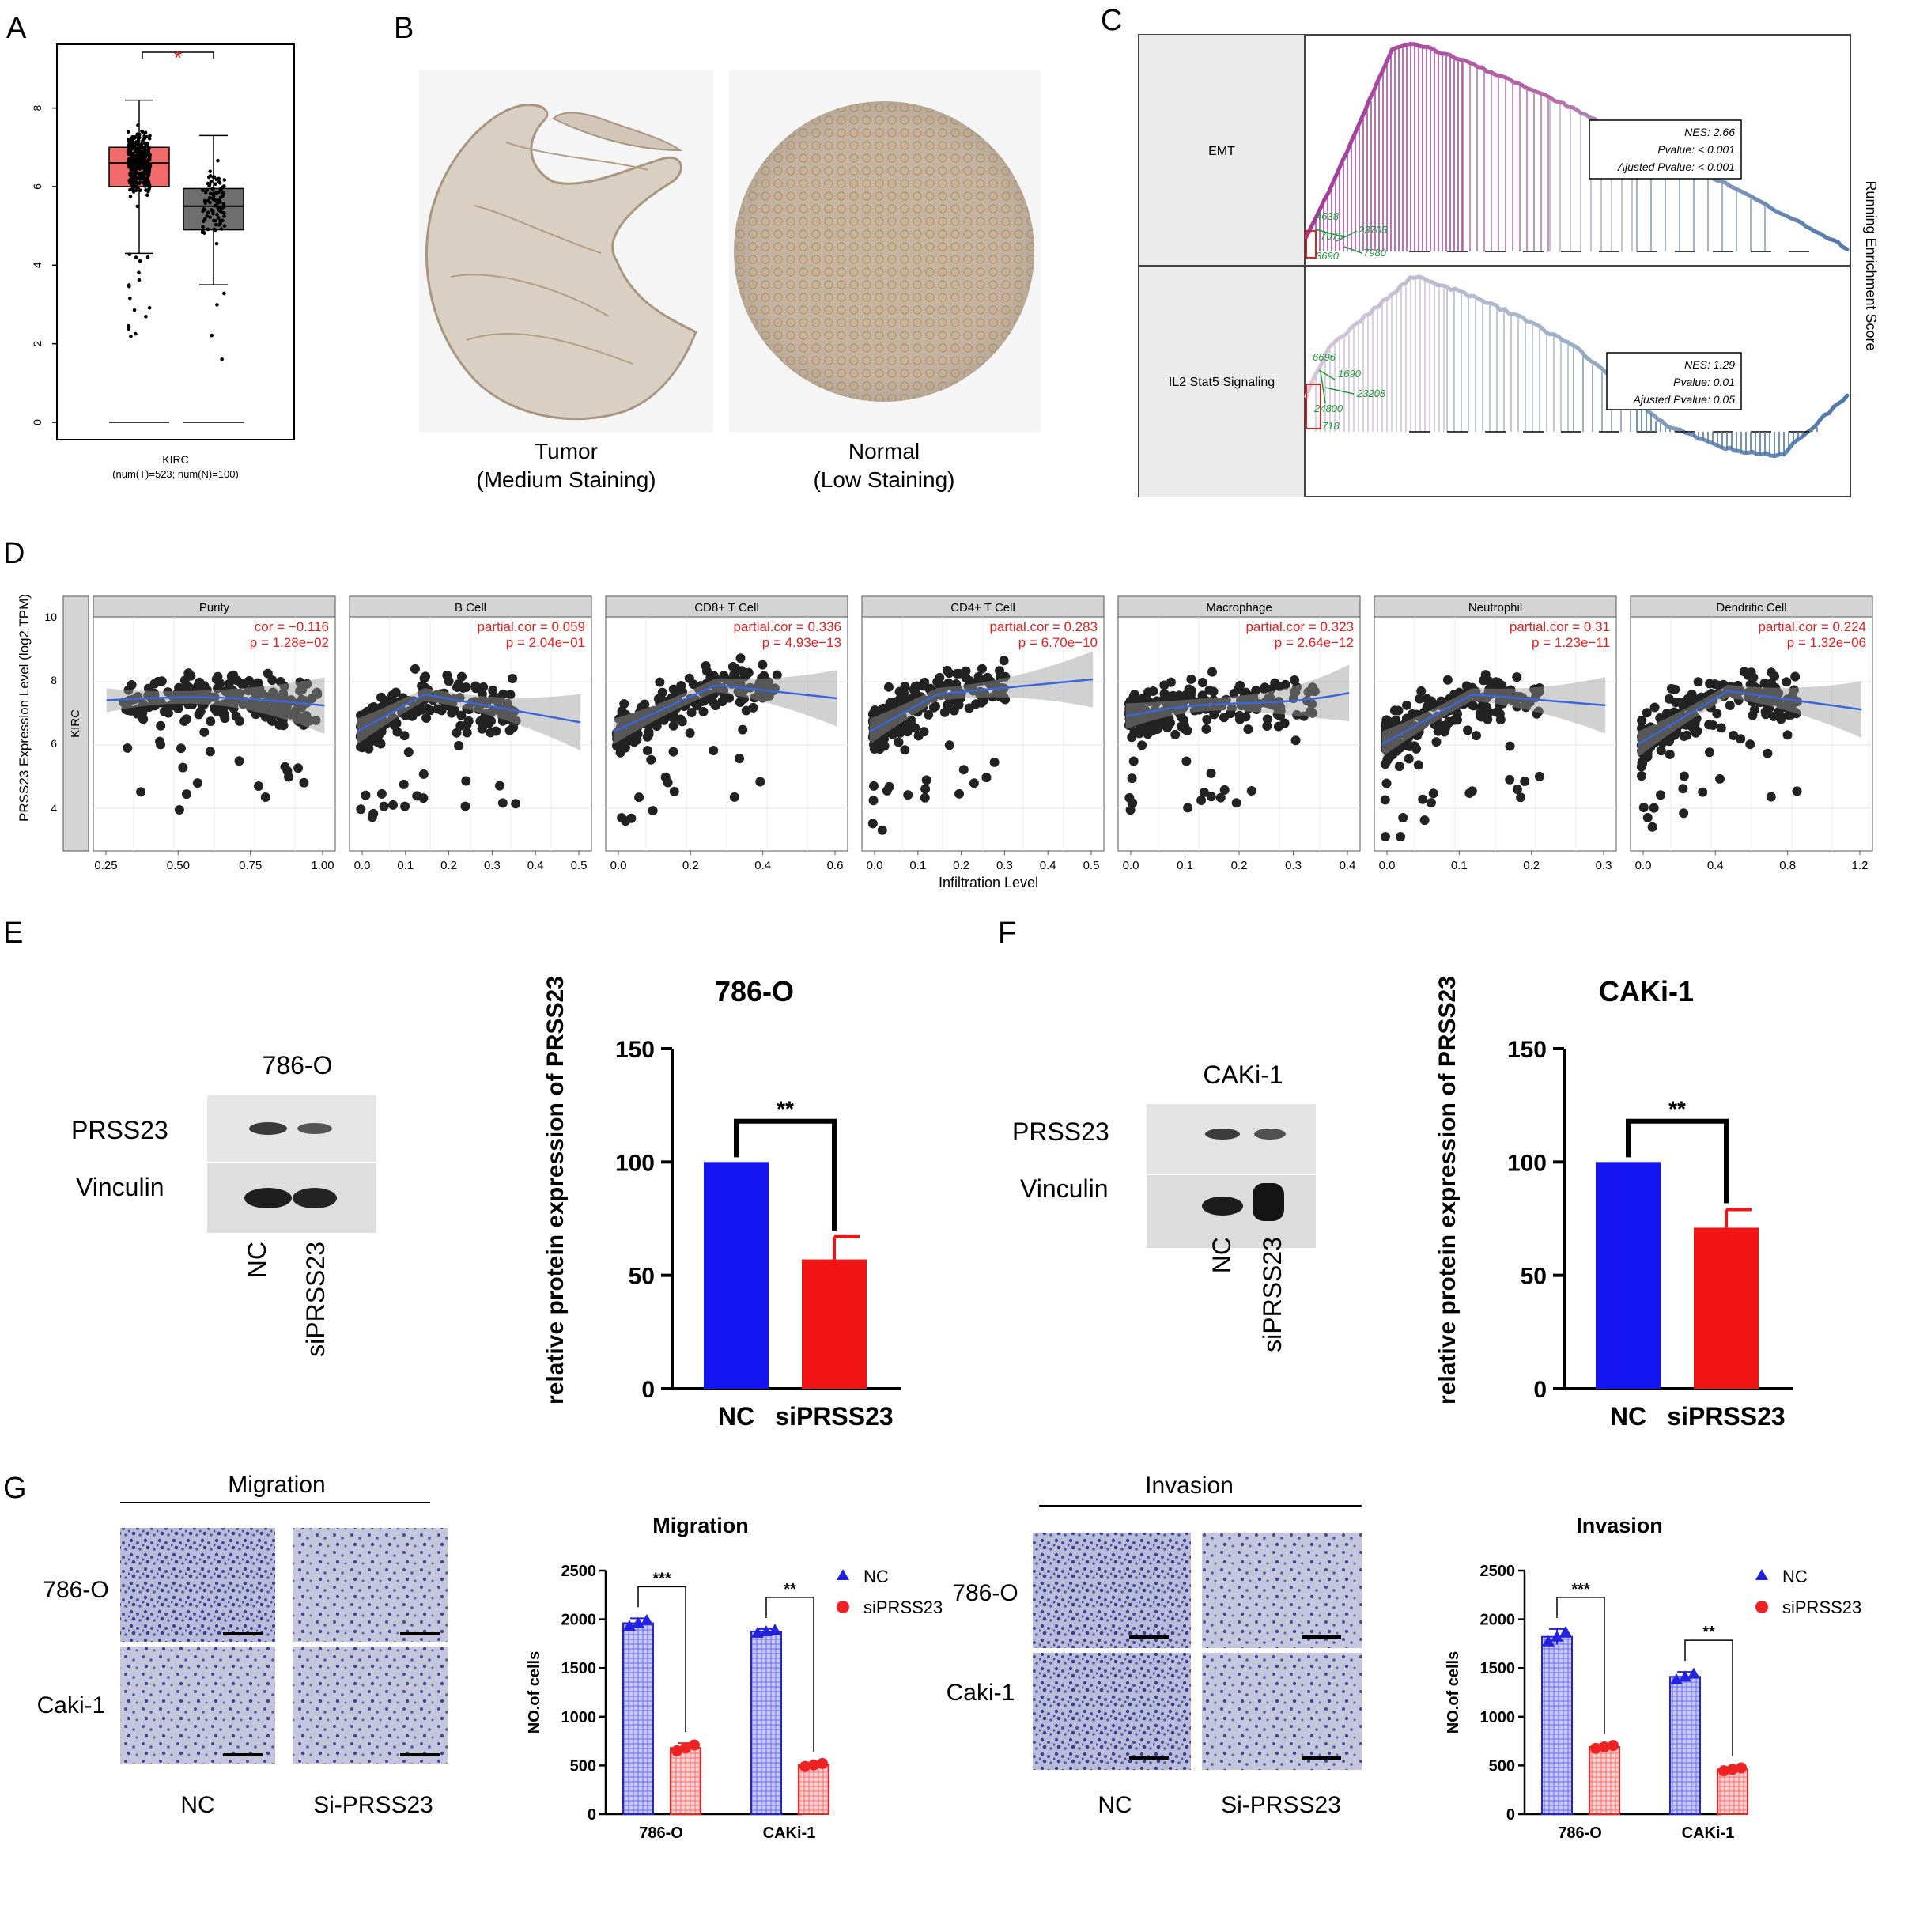  I want to click on x-tick-label: 0.4, so click(1348, 866).